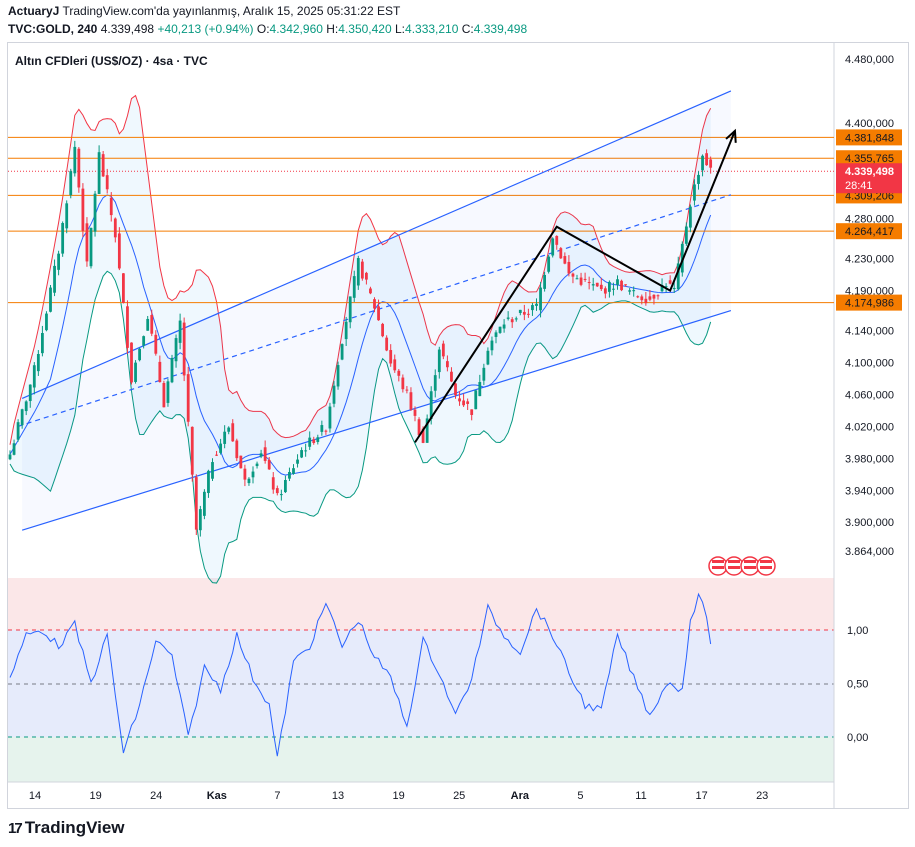  Describe the element at coordinates (734, 567) in the screenshot. I see `flag-stripe` at that location.